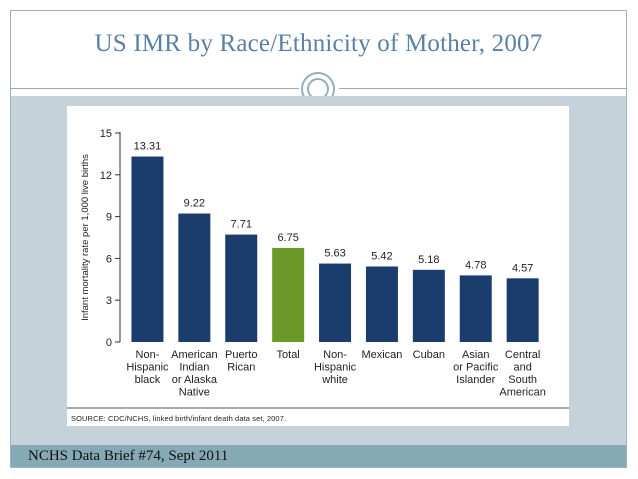  What do you see at coordinates (155, 88) in the screenshot?
I see `title-divider-left` at bounding box center [155, 88].